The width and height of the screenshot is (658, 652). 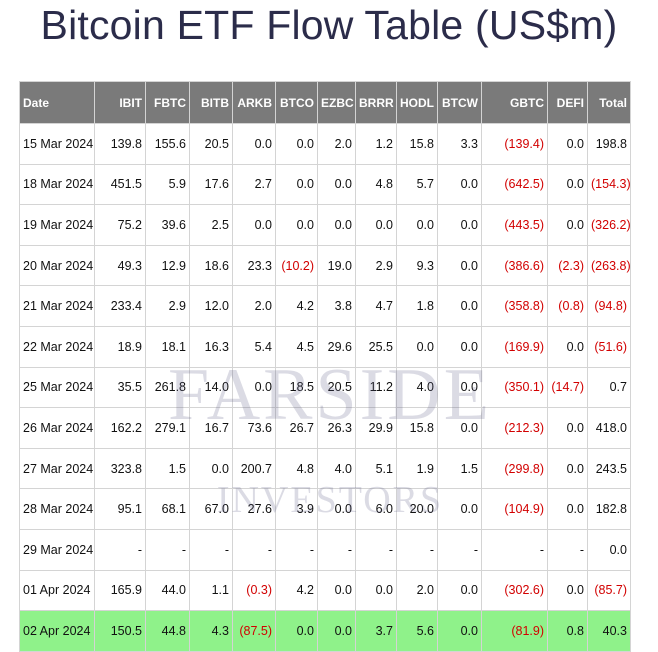 I want to click on cell-arkb: 27.6, so click(x=254, y=509).